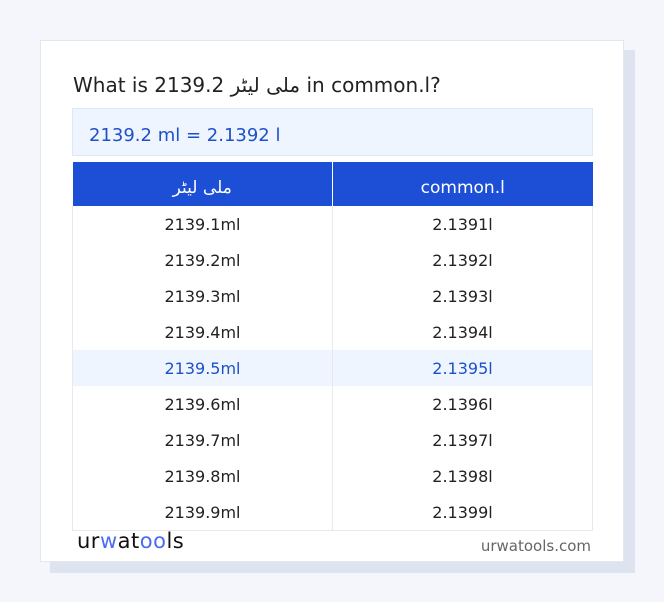 This screenshot has height=602, width=664. Describe the element at coordinates (202, 512) in the screenshot. I see `cell-ml: 2139.9ml` at that location.